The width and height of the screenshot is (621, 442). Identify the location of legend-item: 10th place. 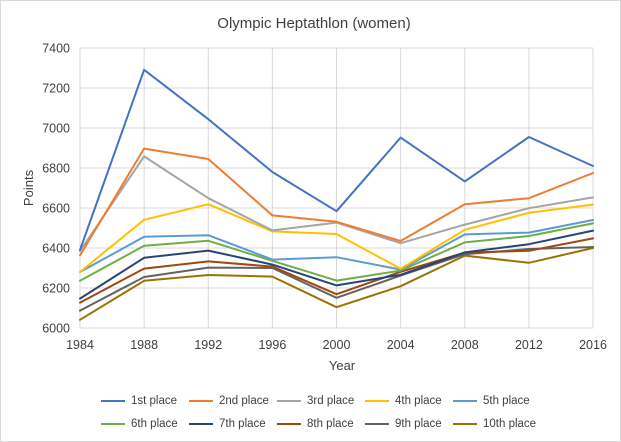
(497, 424).